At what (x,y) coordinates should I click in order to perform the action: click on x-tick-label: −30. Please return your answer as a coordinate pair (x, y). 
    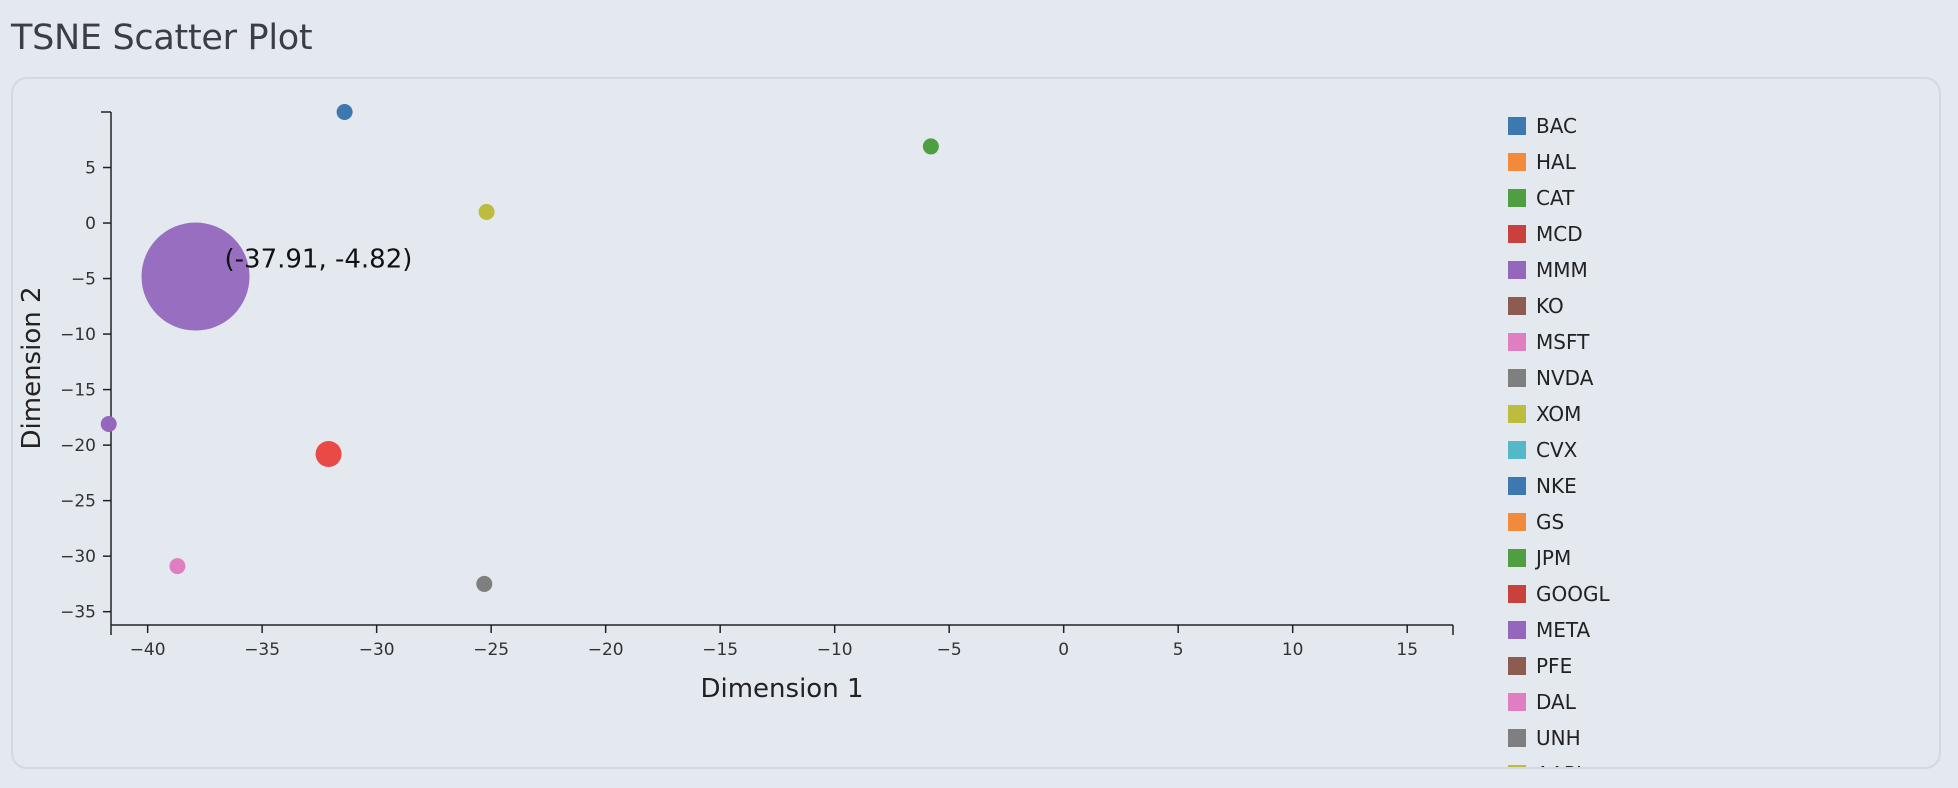
    Looking at the image, I should click on (377, 650).